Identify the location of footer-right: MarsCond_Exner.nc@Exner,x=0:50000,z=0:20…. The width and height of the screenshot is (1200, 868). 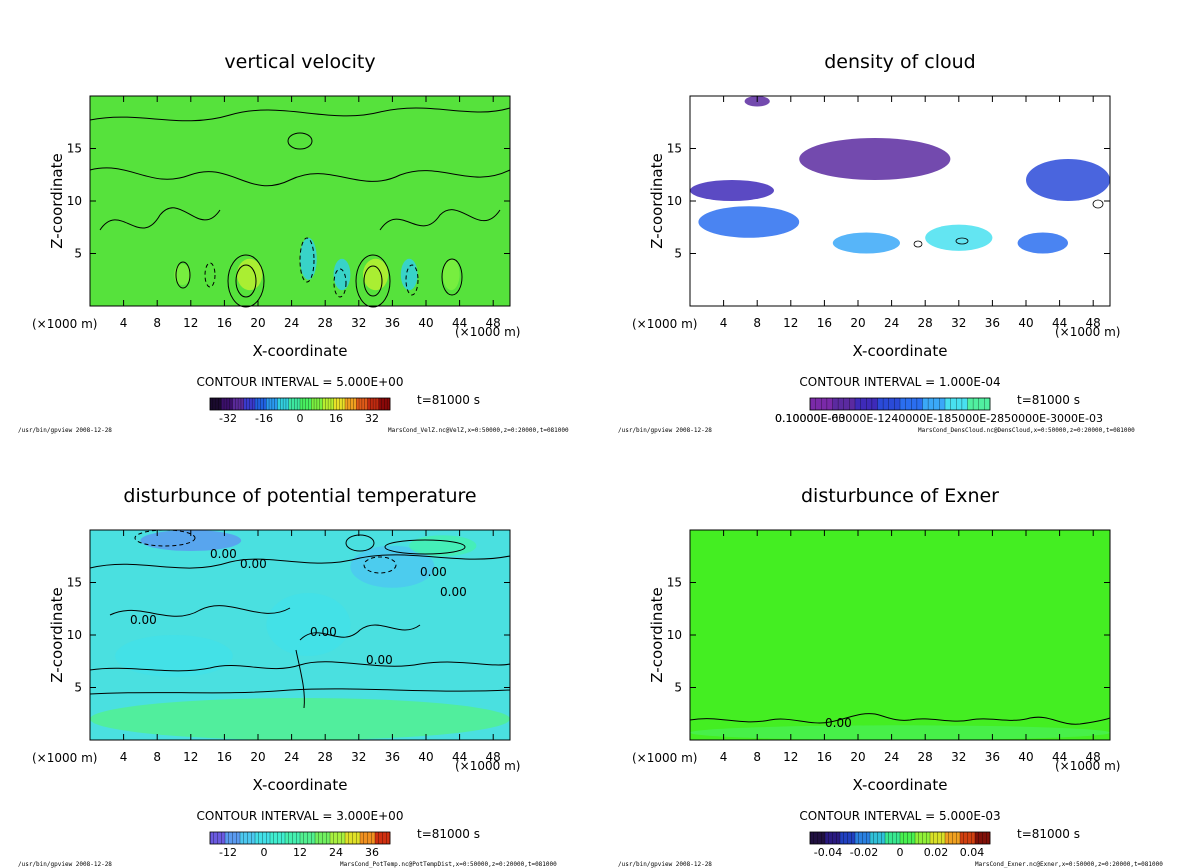
(1069, 864).